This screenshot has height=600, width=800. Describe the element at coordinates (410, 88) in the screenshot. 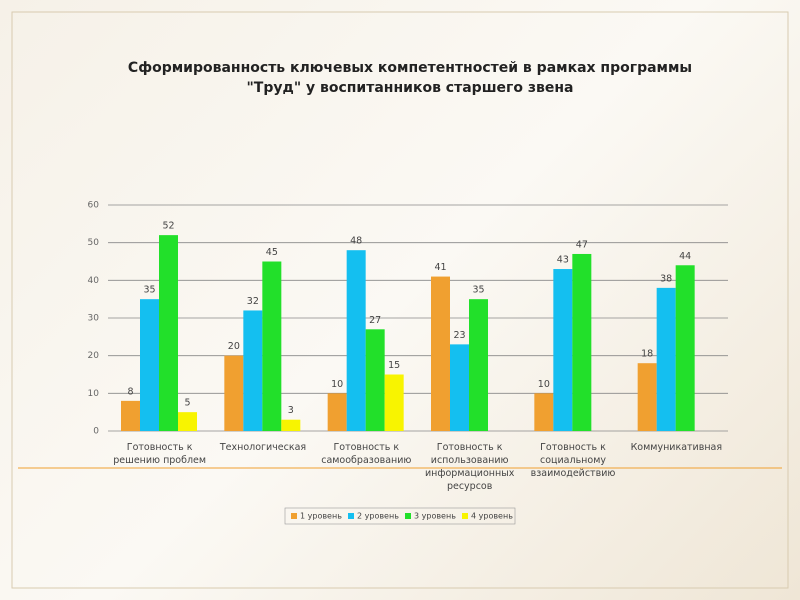

I see `chart-title: "Труд" у воспитанников старшего звена` at that location.